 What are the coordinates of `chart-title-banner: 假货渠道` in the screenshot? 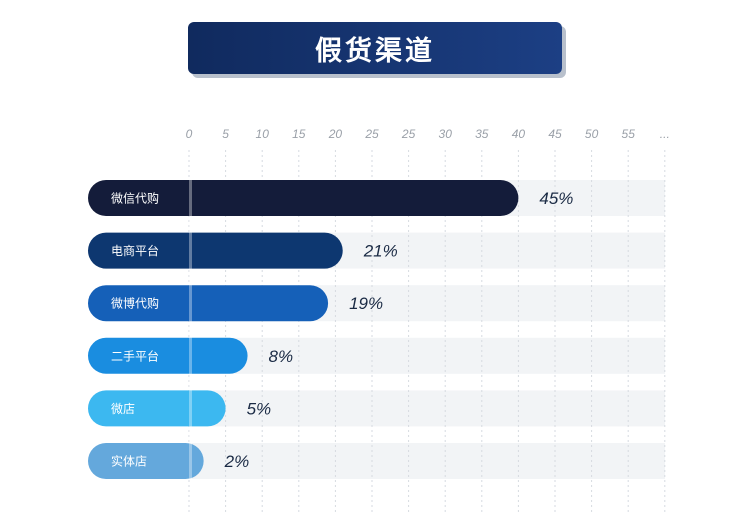 It's located at (375, 48).